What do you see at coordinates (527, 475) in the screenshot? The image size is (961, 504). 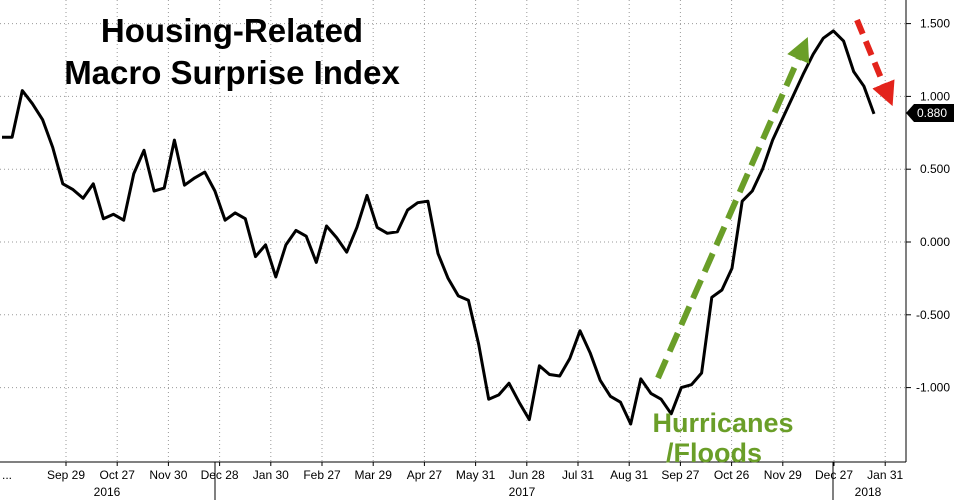 I see `x-tick-label: Jun 28` at bounding box center [527, 475].